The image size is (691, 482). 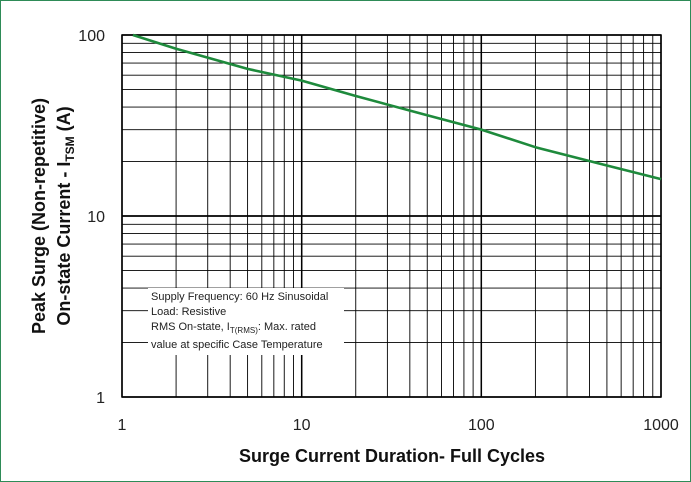 What do you see at coordinates (91, 36) in the screenshot?
I see `y-tick-label: 100` at bounding box center [91, 36].